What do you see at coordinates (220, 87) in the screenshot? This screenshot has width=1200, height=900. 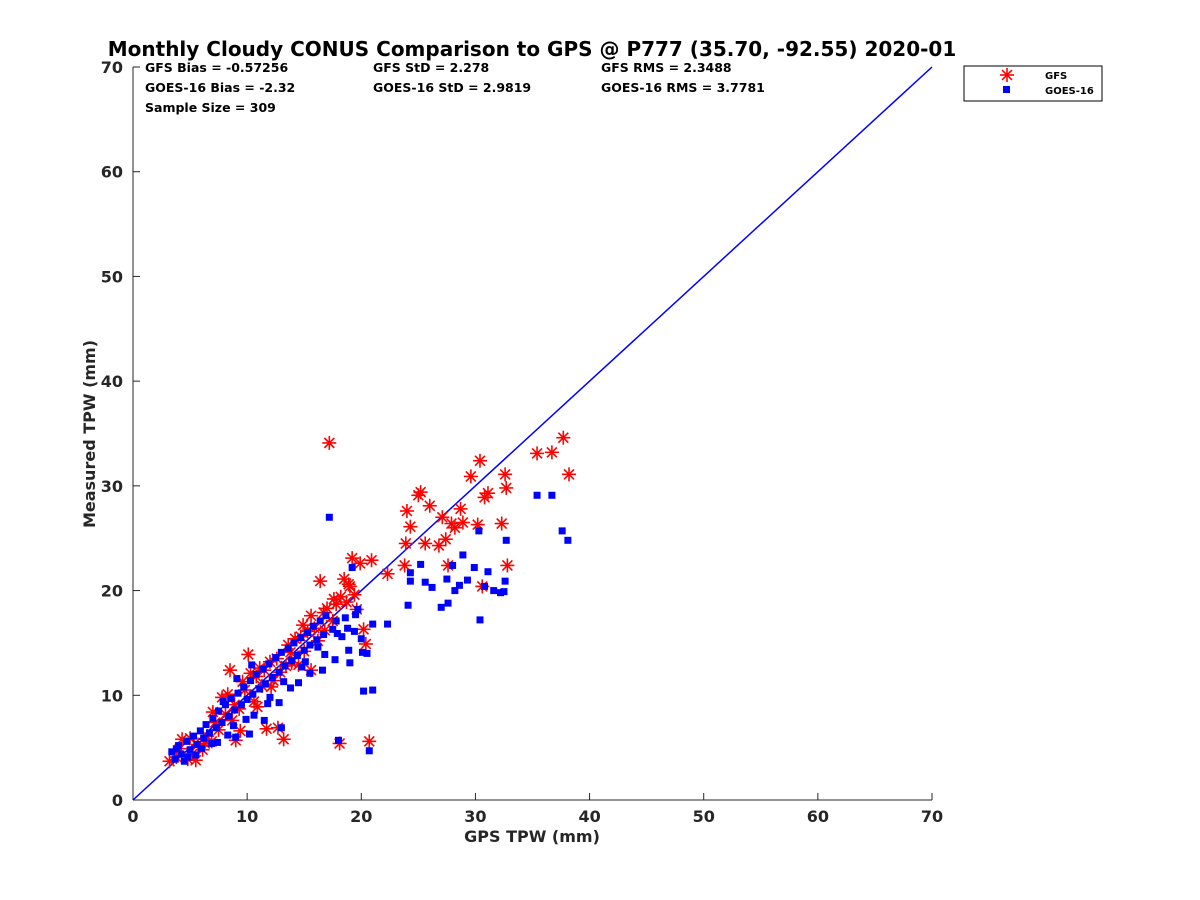 I see `goes-bias-text: GOES-16 Bias = -2.32` at bounding box center [220, 87].